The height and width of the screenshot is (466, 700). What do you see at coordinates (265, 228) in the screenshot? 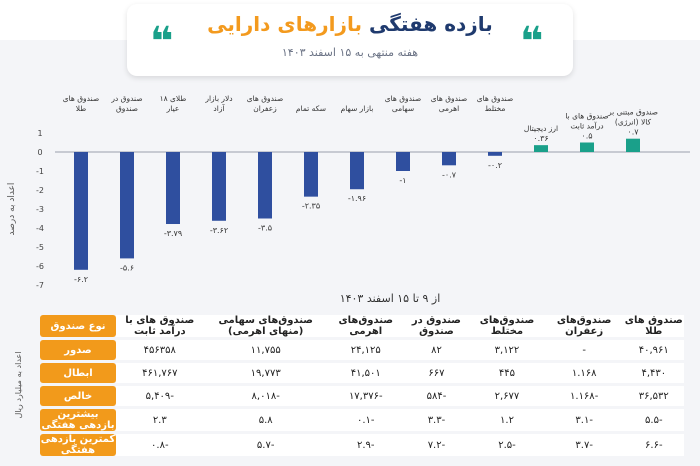
I see `bar-value-label: -۳.۵` at bounding box center [265, 228].